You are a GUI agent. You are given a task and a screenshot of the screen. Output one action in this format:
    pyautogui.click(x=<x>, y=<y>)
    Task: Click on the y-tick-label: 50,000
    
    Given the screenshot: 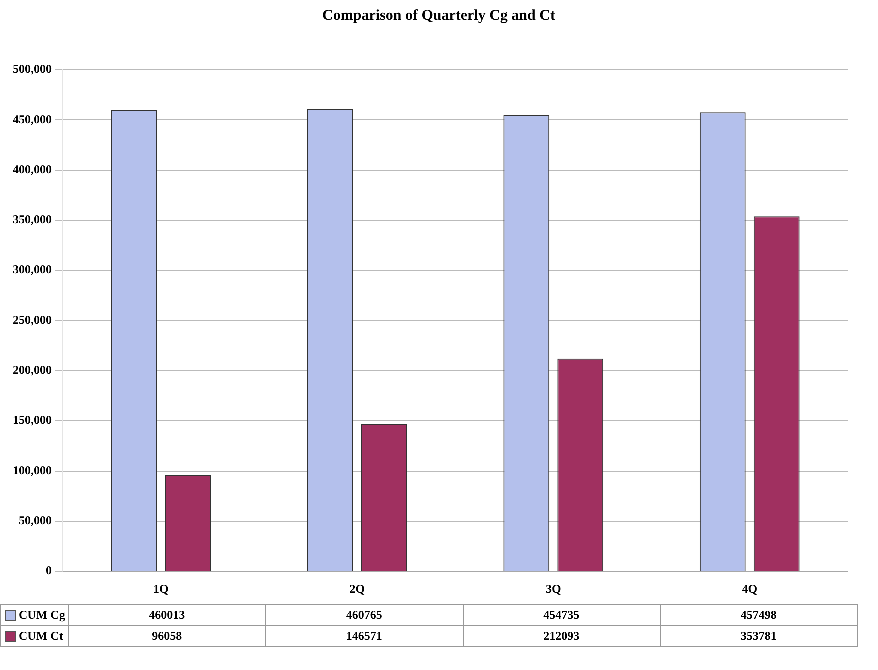 What is the action you would take?
    pyautogui.click(x=35, y=521)
    